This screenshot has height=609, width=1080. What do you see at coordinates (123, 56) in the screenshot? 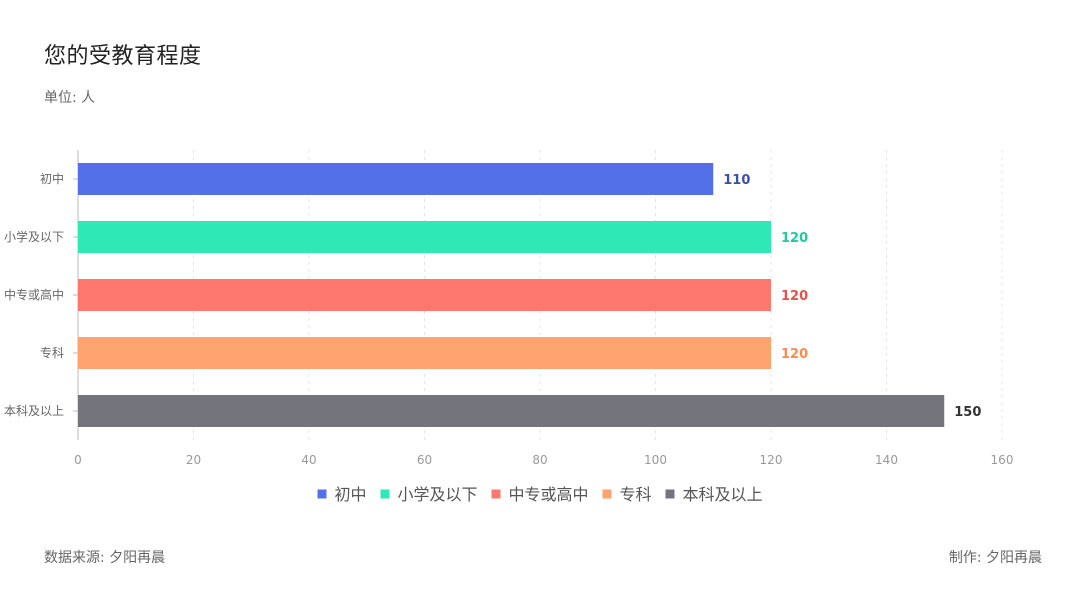
I see `chart-title: 您的受教育程度` at bounding box center [123, 56].